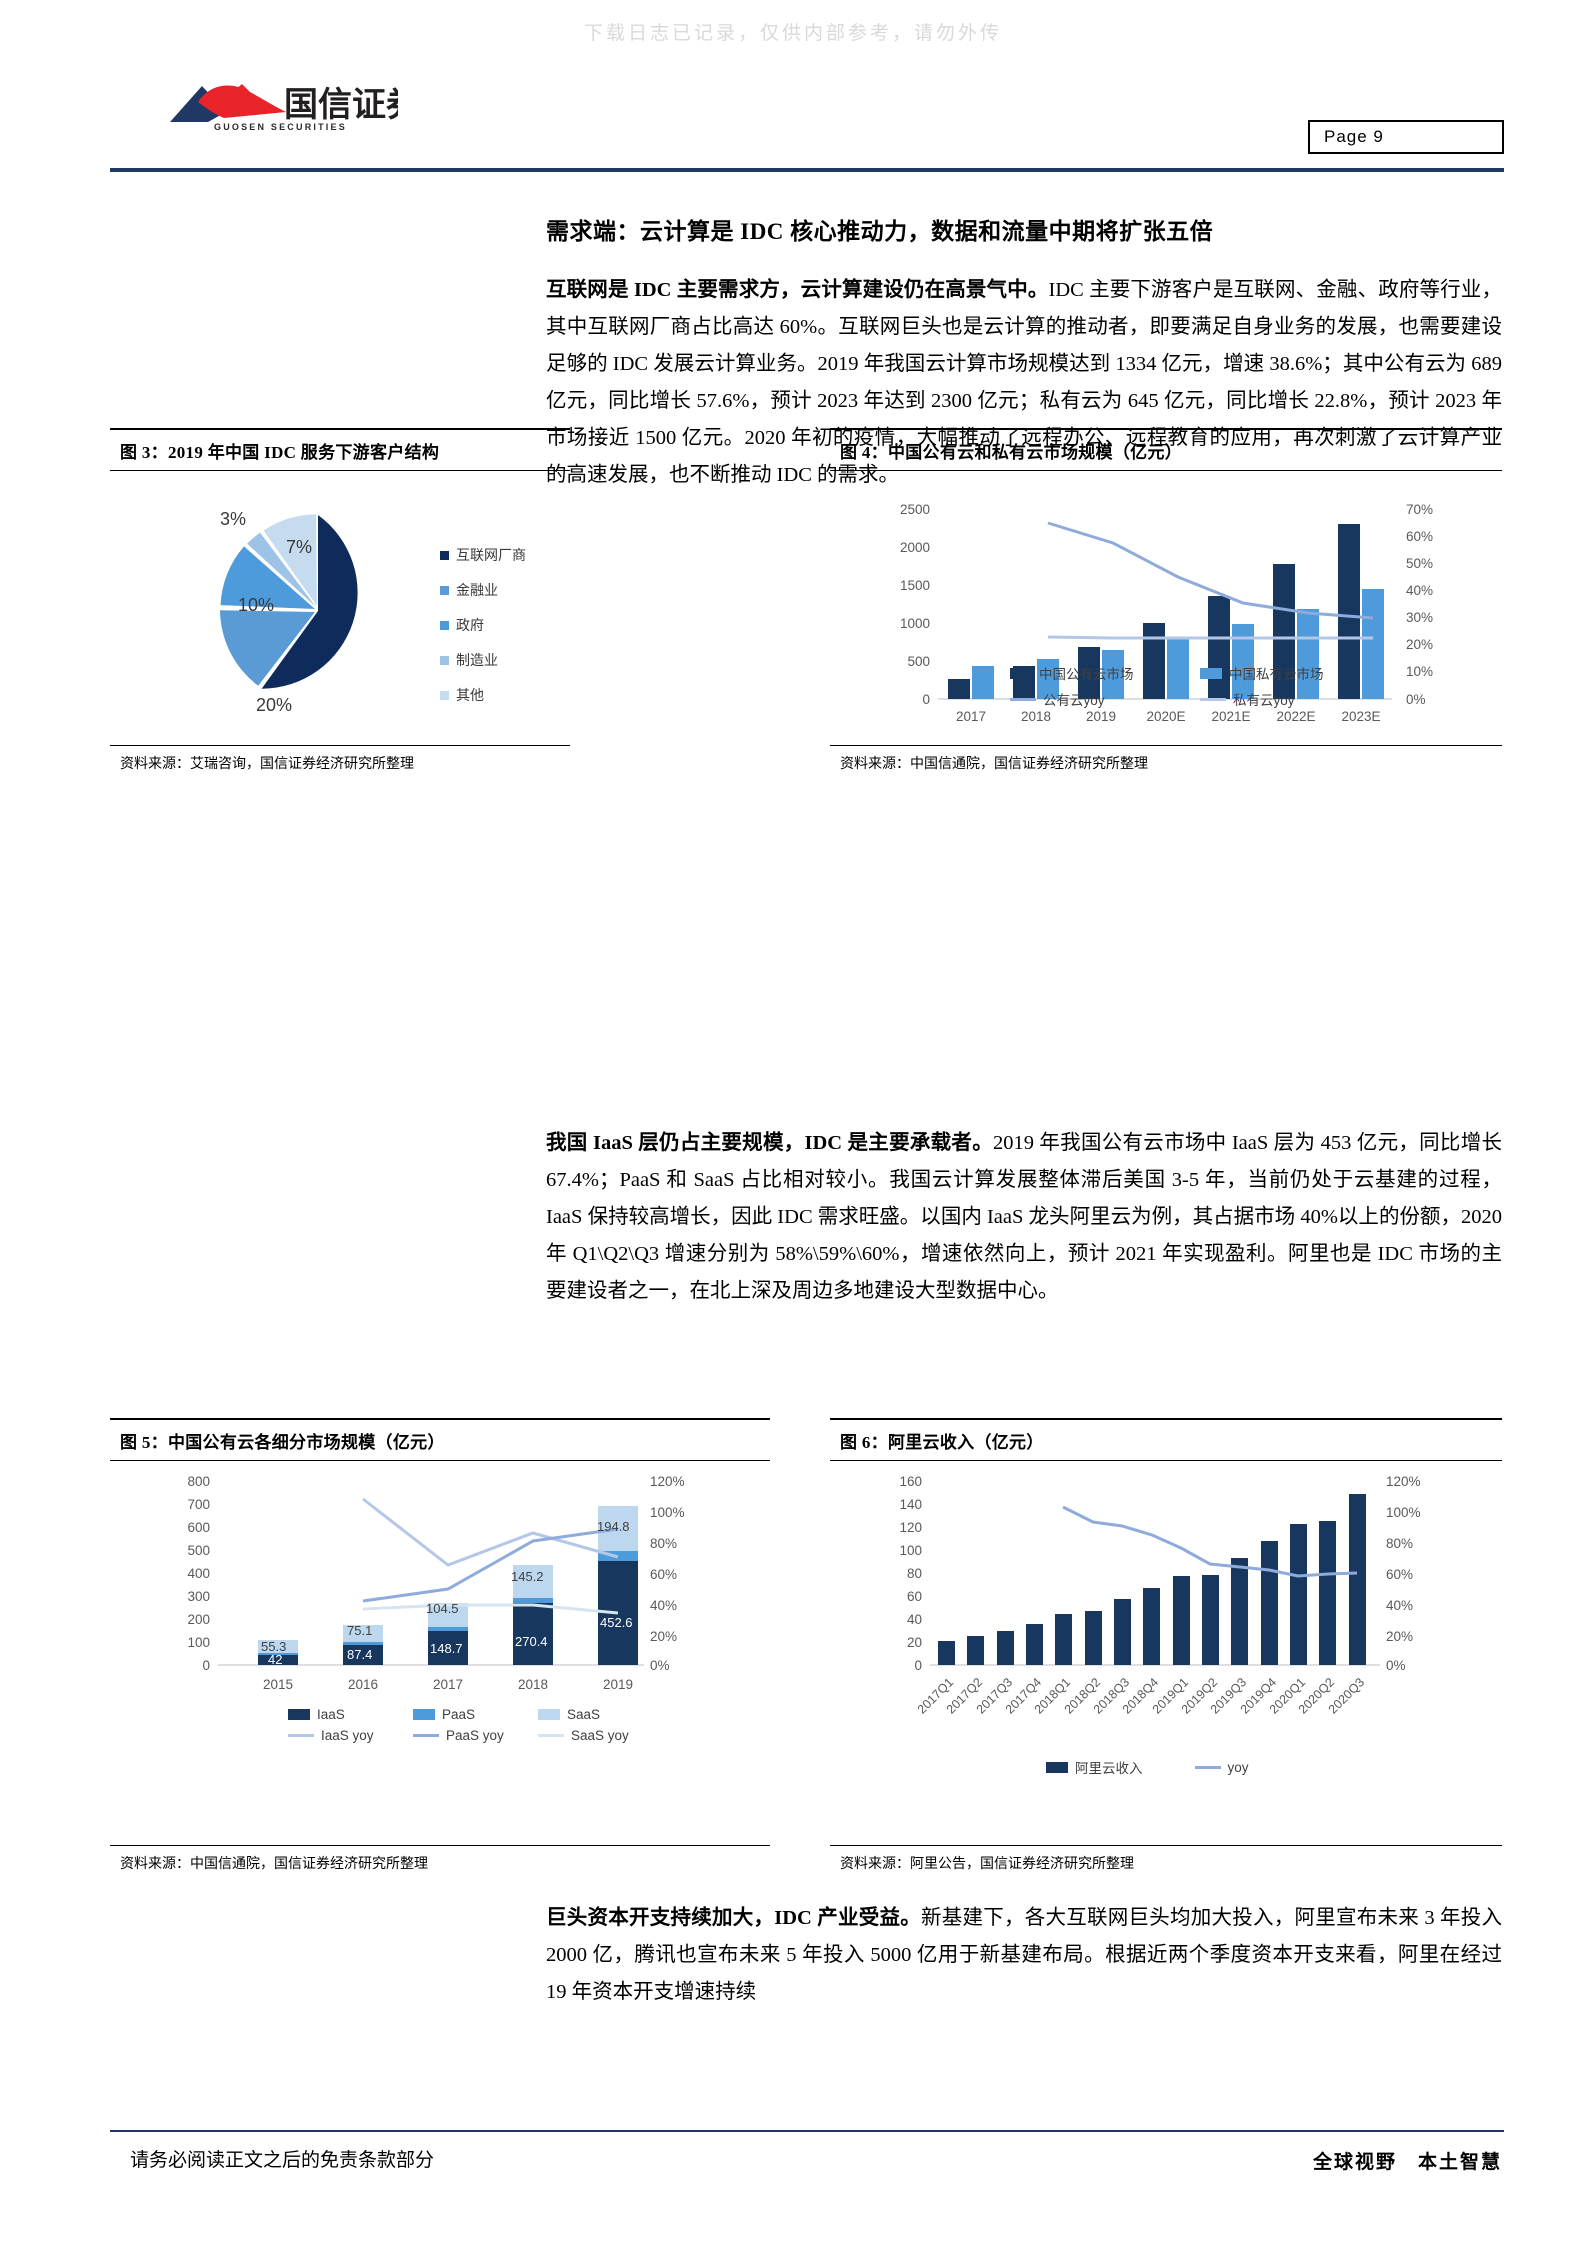 The width and height of the screenshot is (1586, 2244). I want to click on legend-item: 互联网厂商, so click(483, 555).